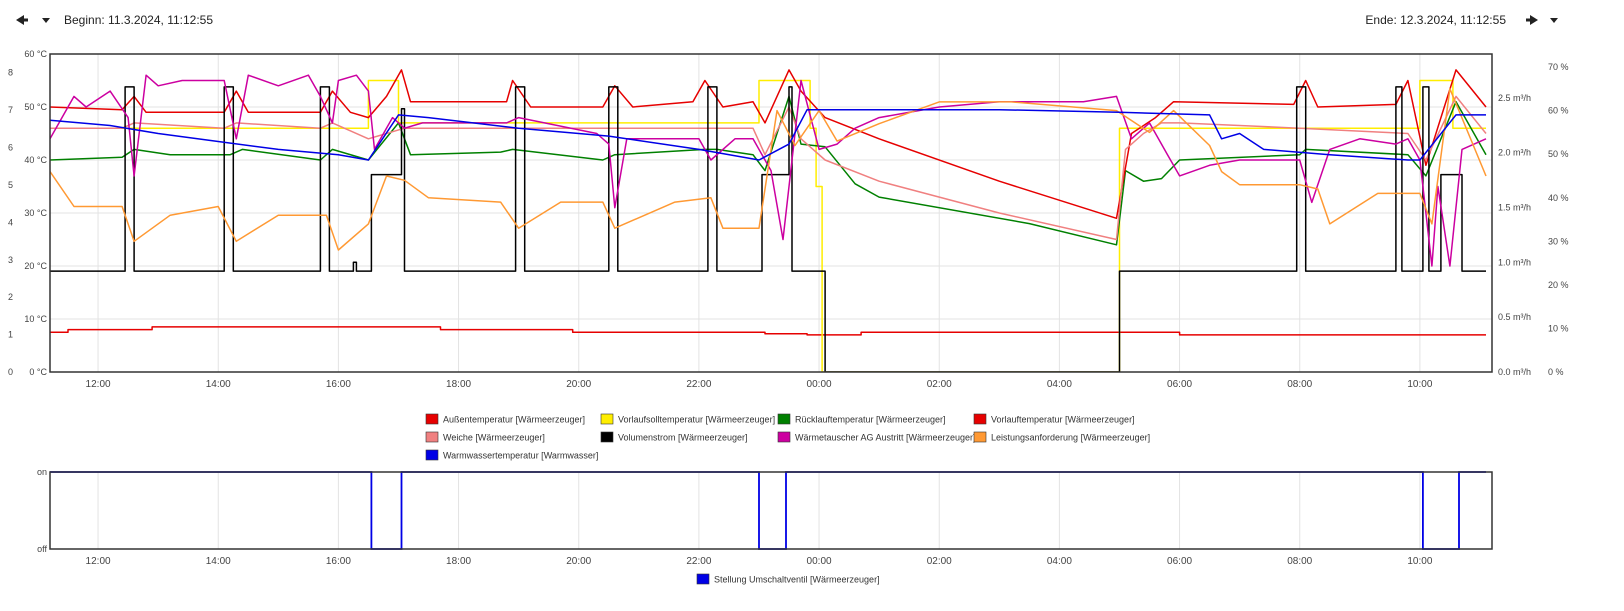 The image size is (1624, 611). What do you see at coordinates (1558, 285) in the screenshot?
I see `pct-tick-label: 20 %` at bounding box center [1558, 285].